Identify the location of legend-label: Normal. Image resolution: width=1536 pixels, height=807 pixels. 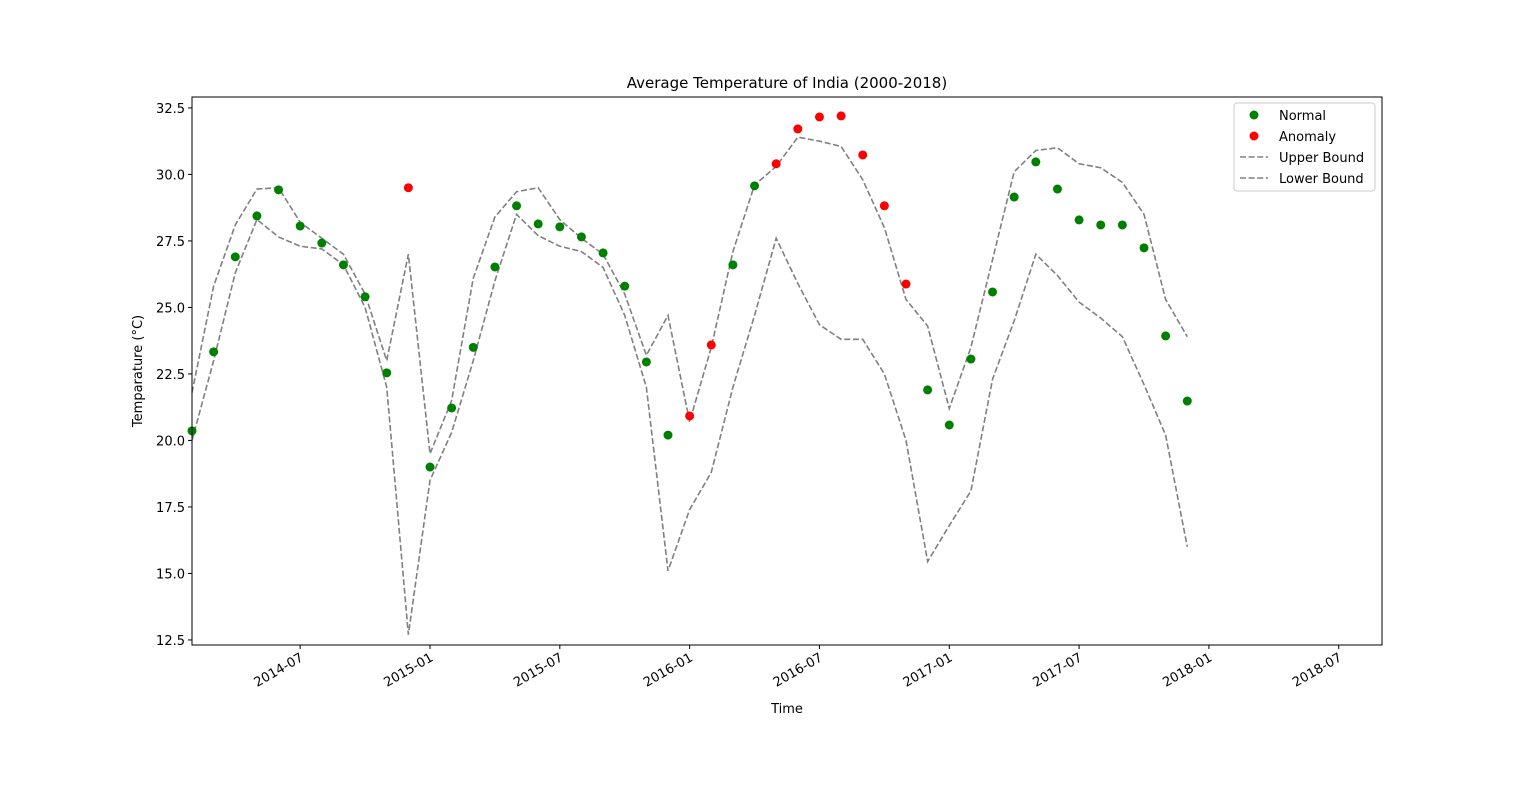
(1302, 116).